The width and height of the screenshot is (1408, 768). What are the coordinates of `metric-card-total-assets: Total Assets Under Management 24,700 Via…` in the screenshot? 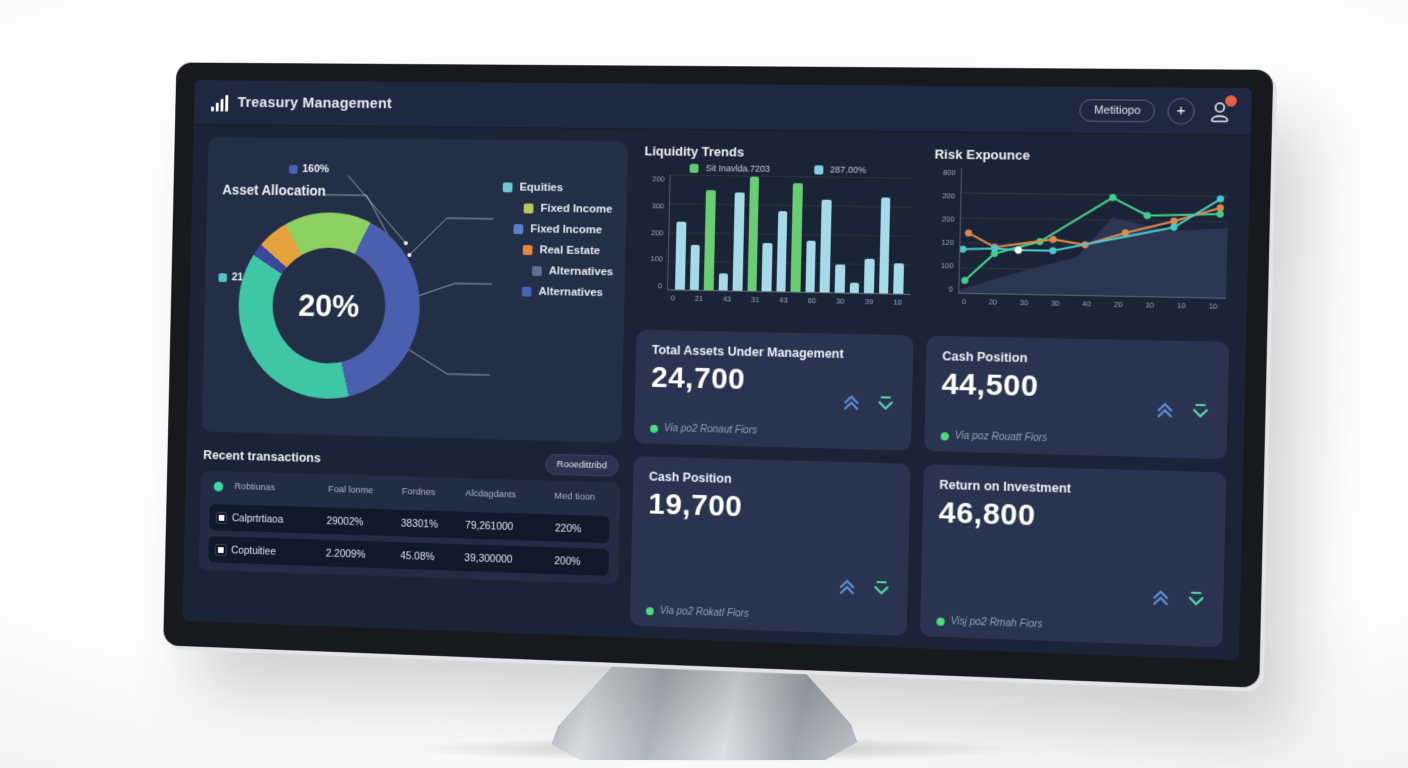 It's located at (773, 390).